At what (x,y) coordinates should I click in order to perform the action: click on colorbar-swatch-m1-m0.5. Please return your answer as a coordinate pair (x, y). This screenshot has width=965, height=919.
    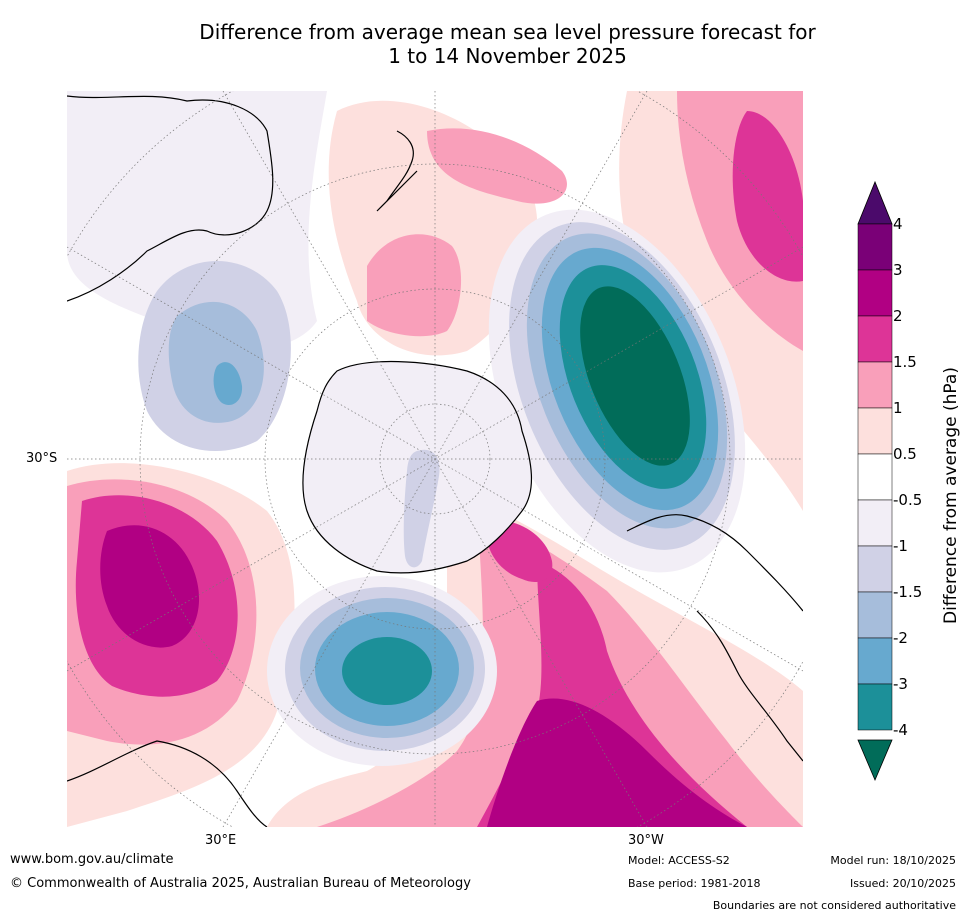
    Looking at the image, I should click on (875, 523).